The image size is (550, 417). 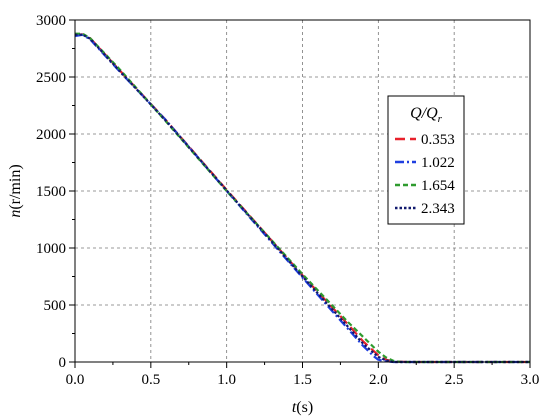 What do you see at coordinates (51, 78) in the screenshot?
I see `y-tick-label: 2500` at bounding box center [51, 78].